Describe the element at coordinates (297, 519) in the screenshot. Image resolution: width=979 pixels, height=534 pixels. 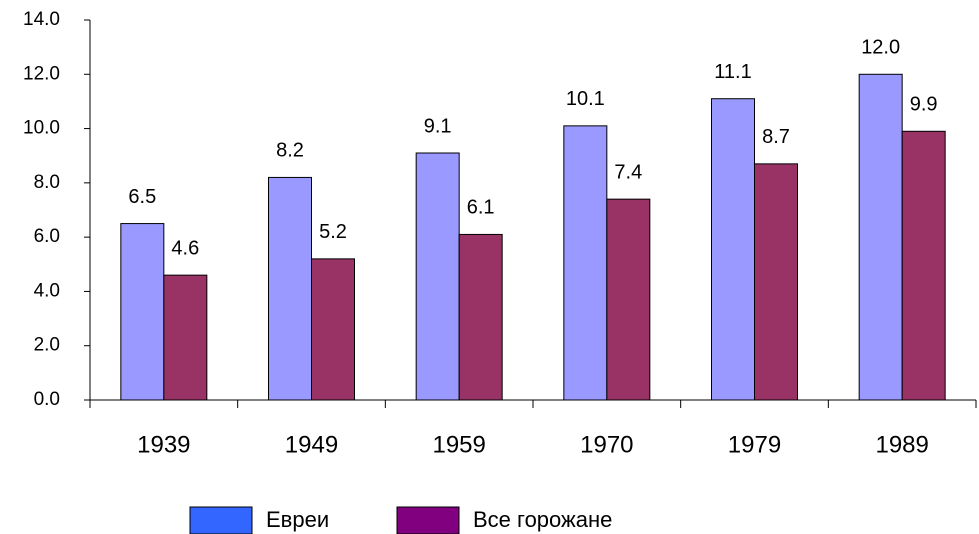
I see `legend-label: Евреи` at that location.